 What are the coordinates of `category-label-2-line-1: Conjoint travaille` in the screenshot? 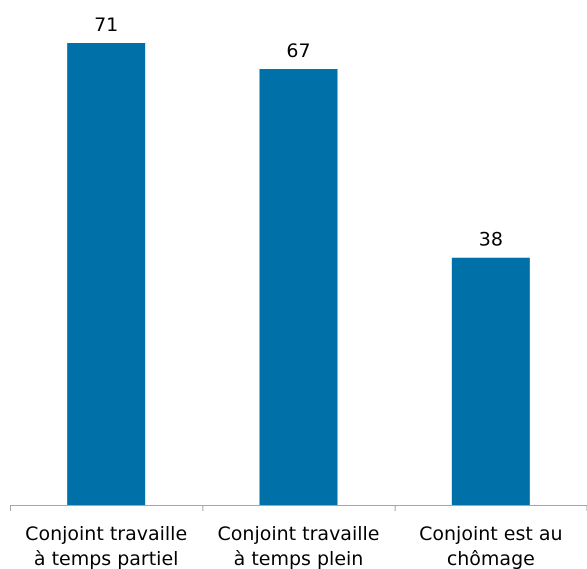 It's located at (299, 534).